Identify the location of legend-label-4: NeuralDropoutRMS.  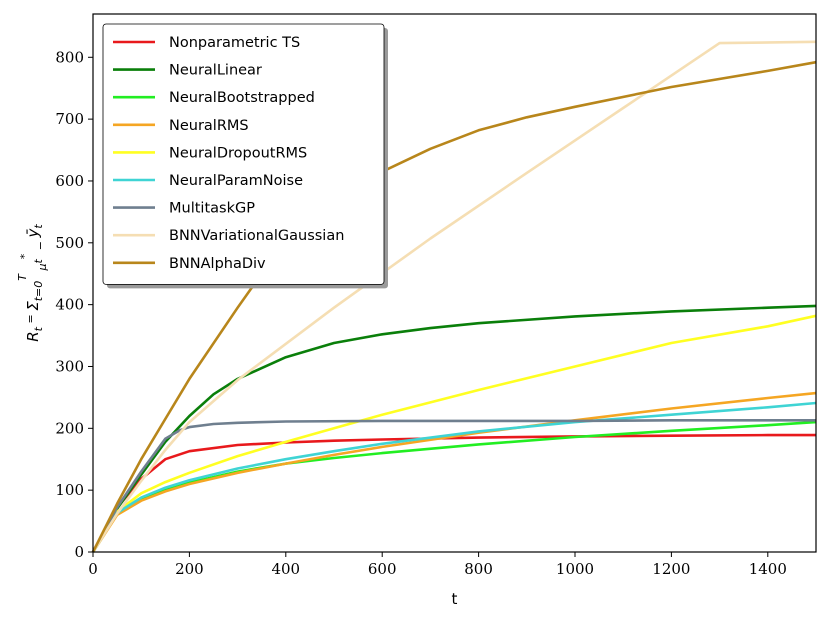
(238, 153).